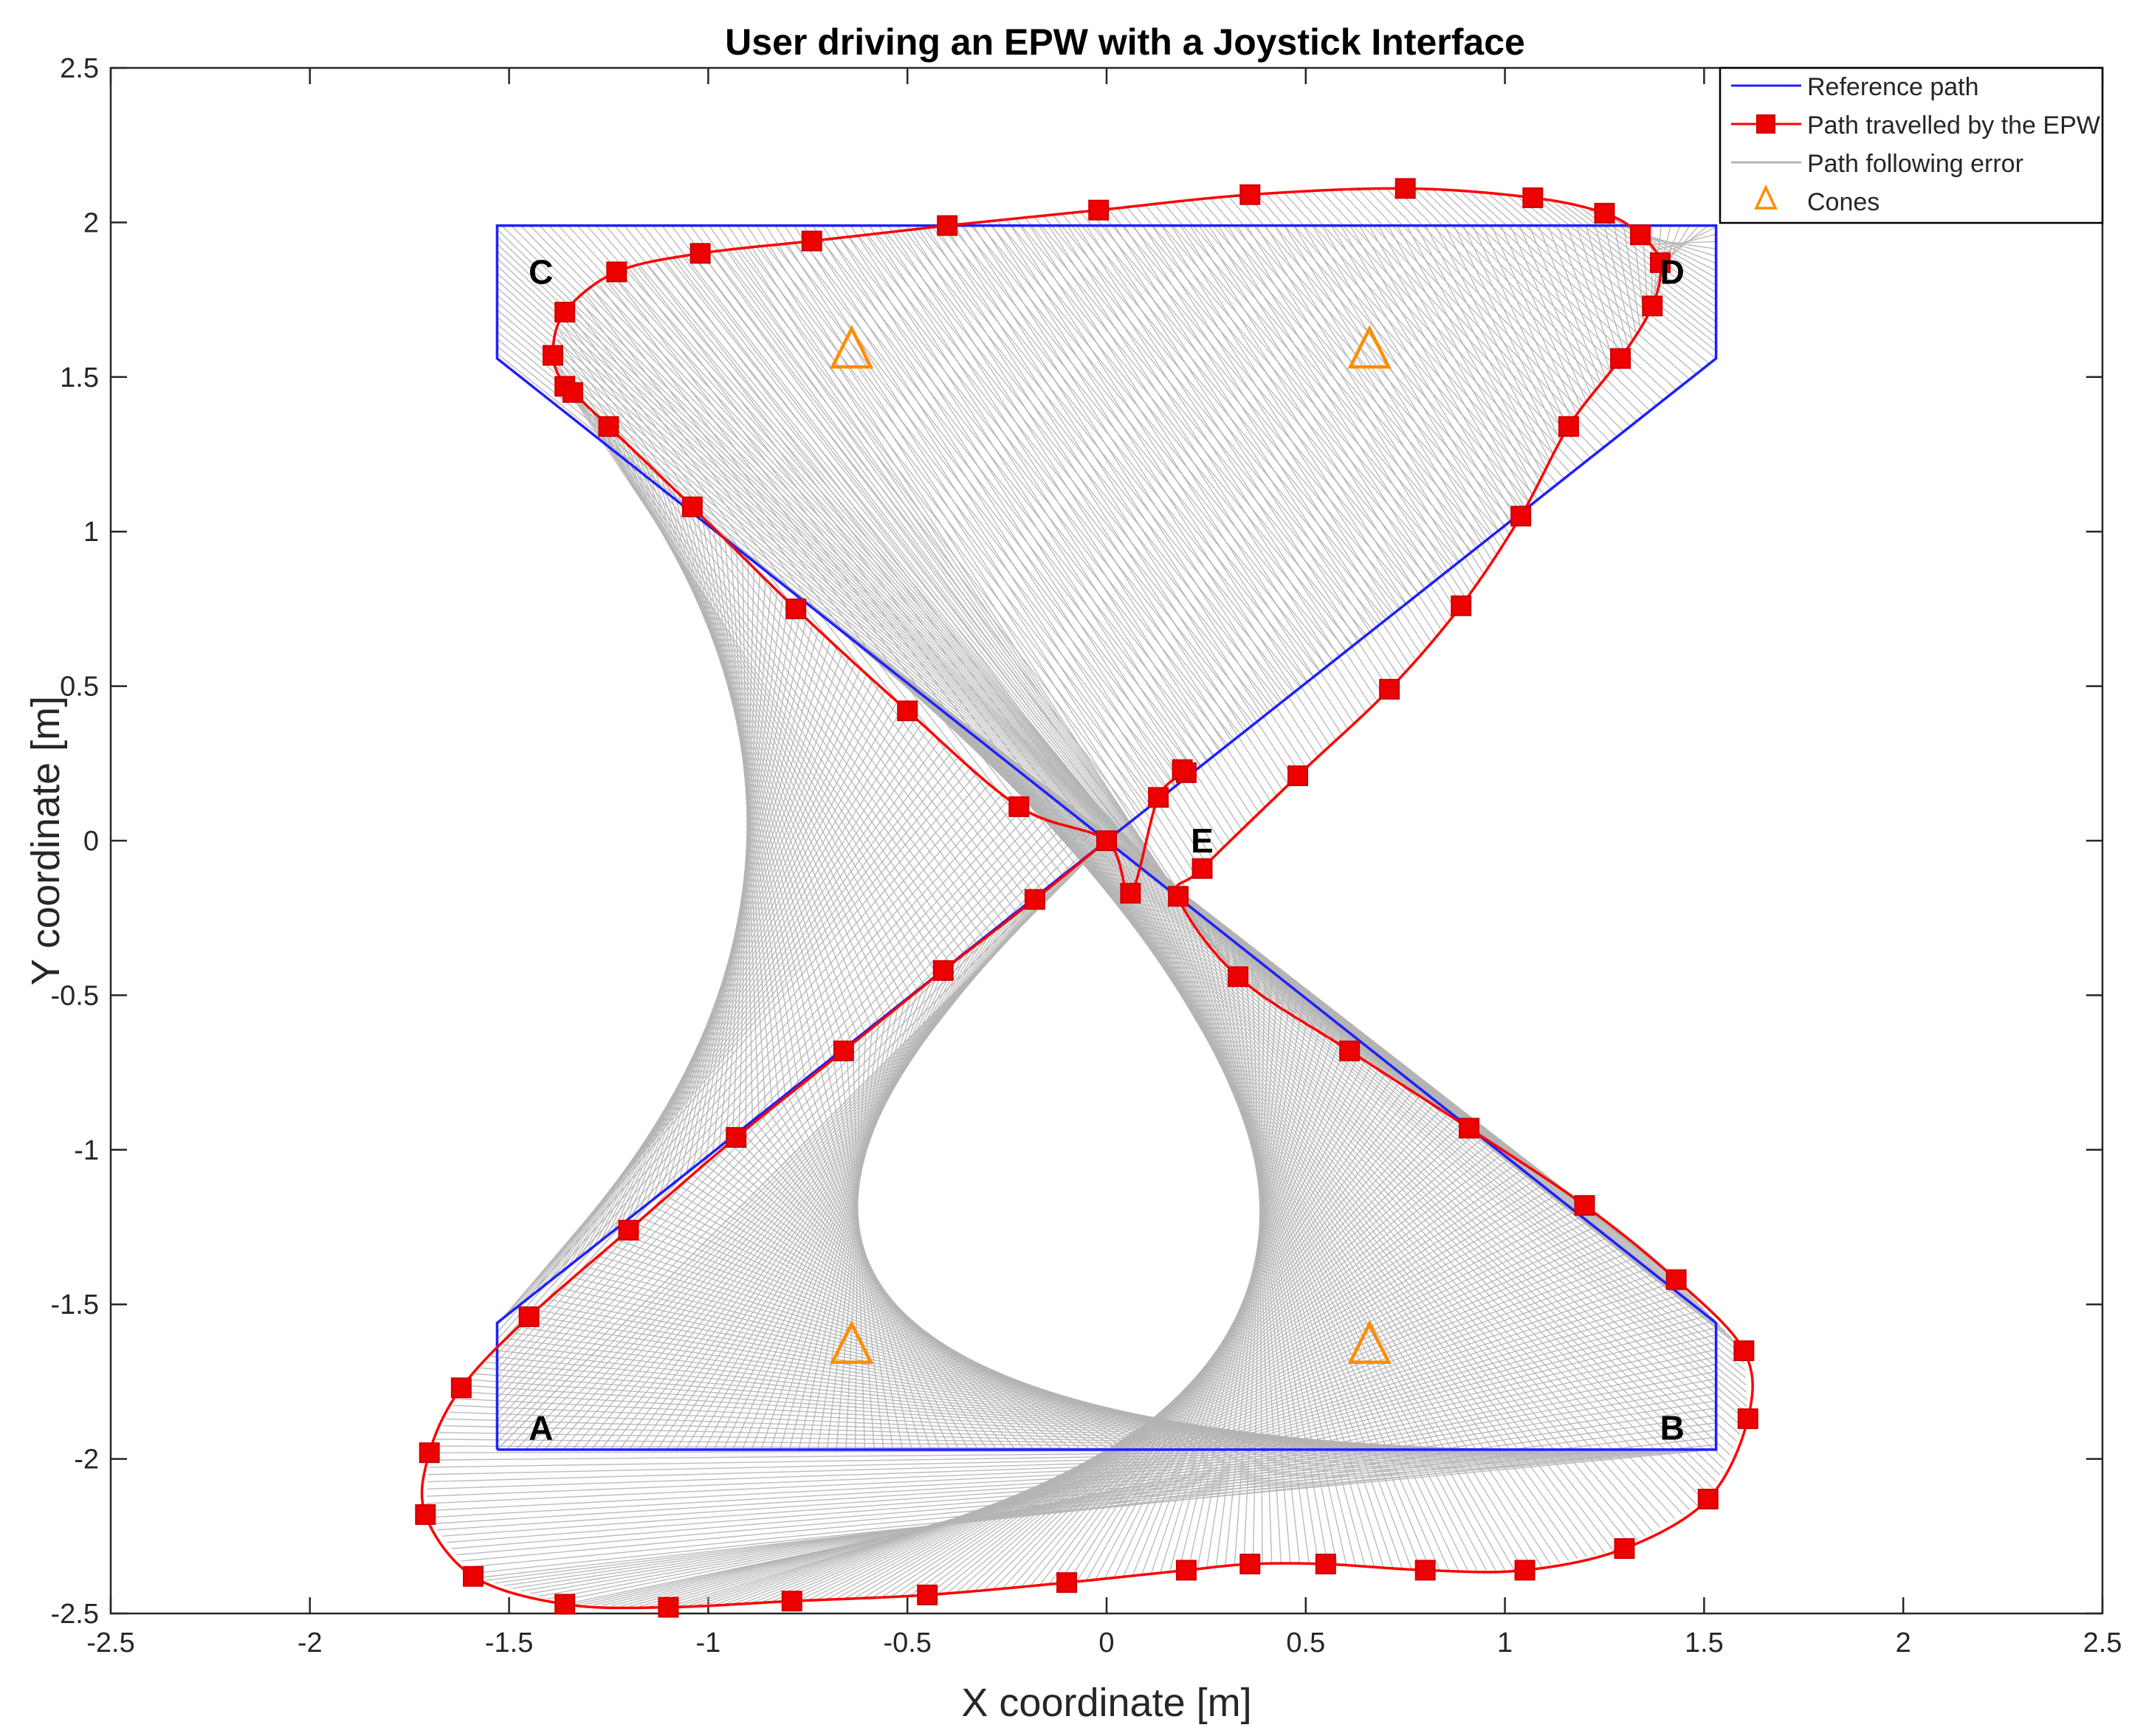 This screenshot has height=1736, width=2146. I want to click on cone-marker, so click(1370, 1342).